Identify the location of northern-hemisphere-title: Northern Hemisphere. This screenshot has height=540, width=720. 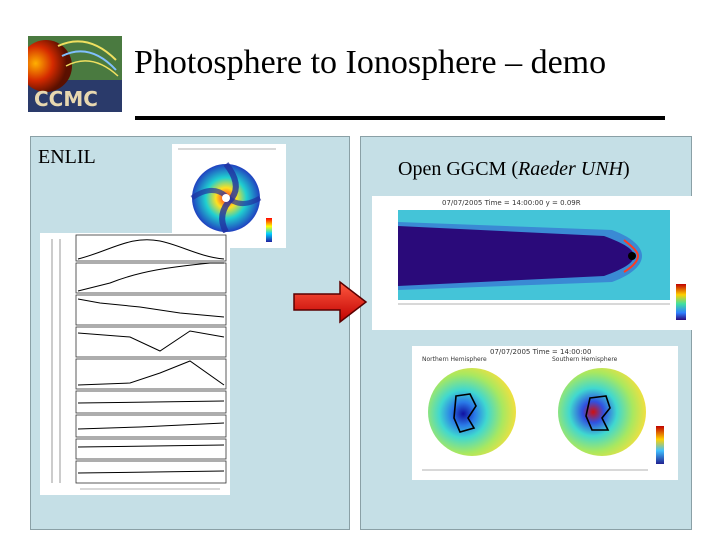
(454, 359).